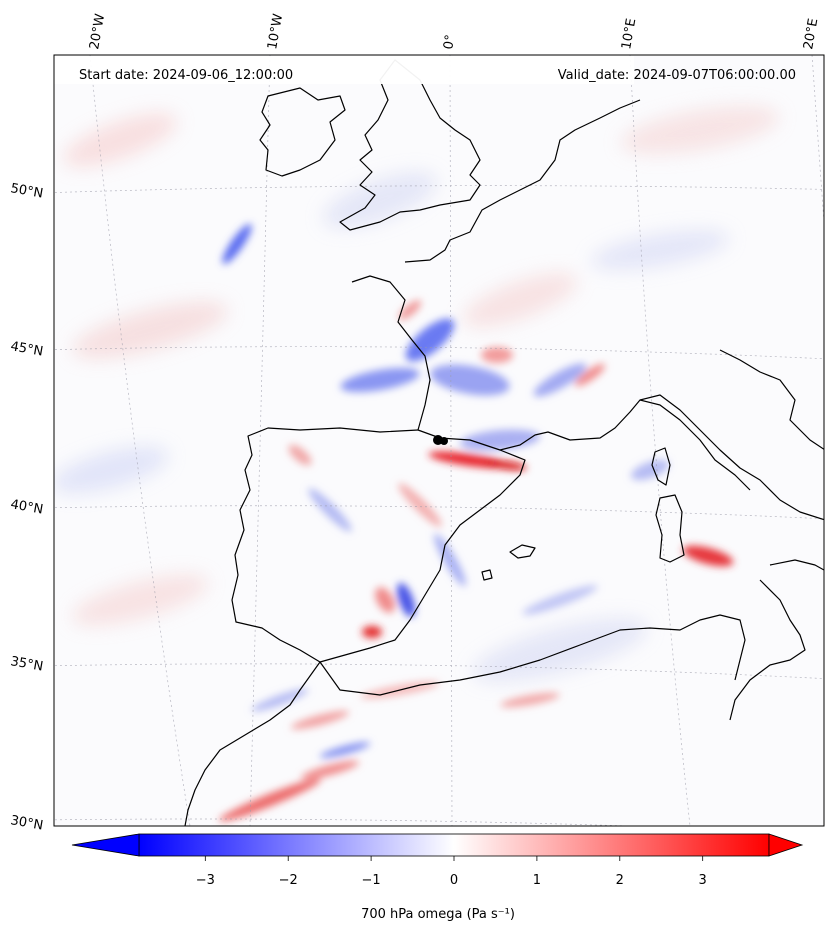 The image size is (832, 936). I want to click on colorbar-tick-label: 0, so click(454, 880).